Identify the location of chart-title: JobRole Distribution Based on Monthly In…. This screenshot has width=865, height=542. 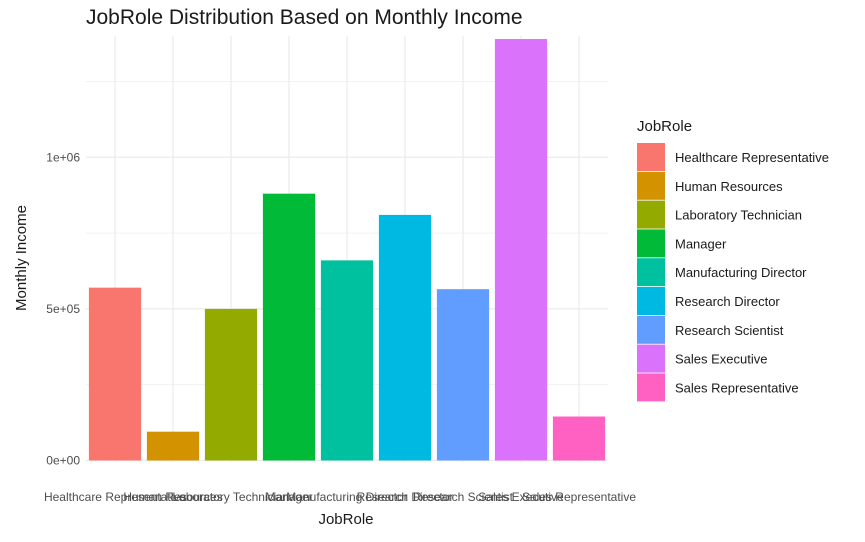
(304, 17).